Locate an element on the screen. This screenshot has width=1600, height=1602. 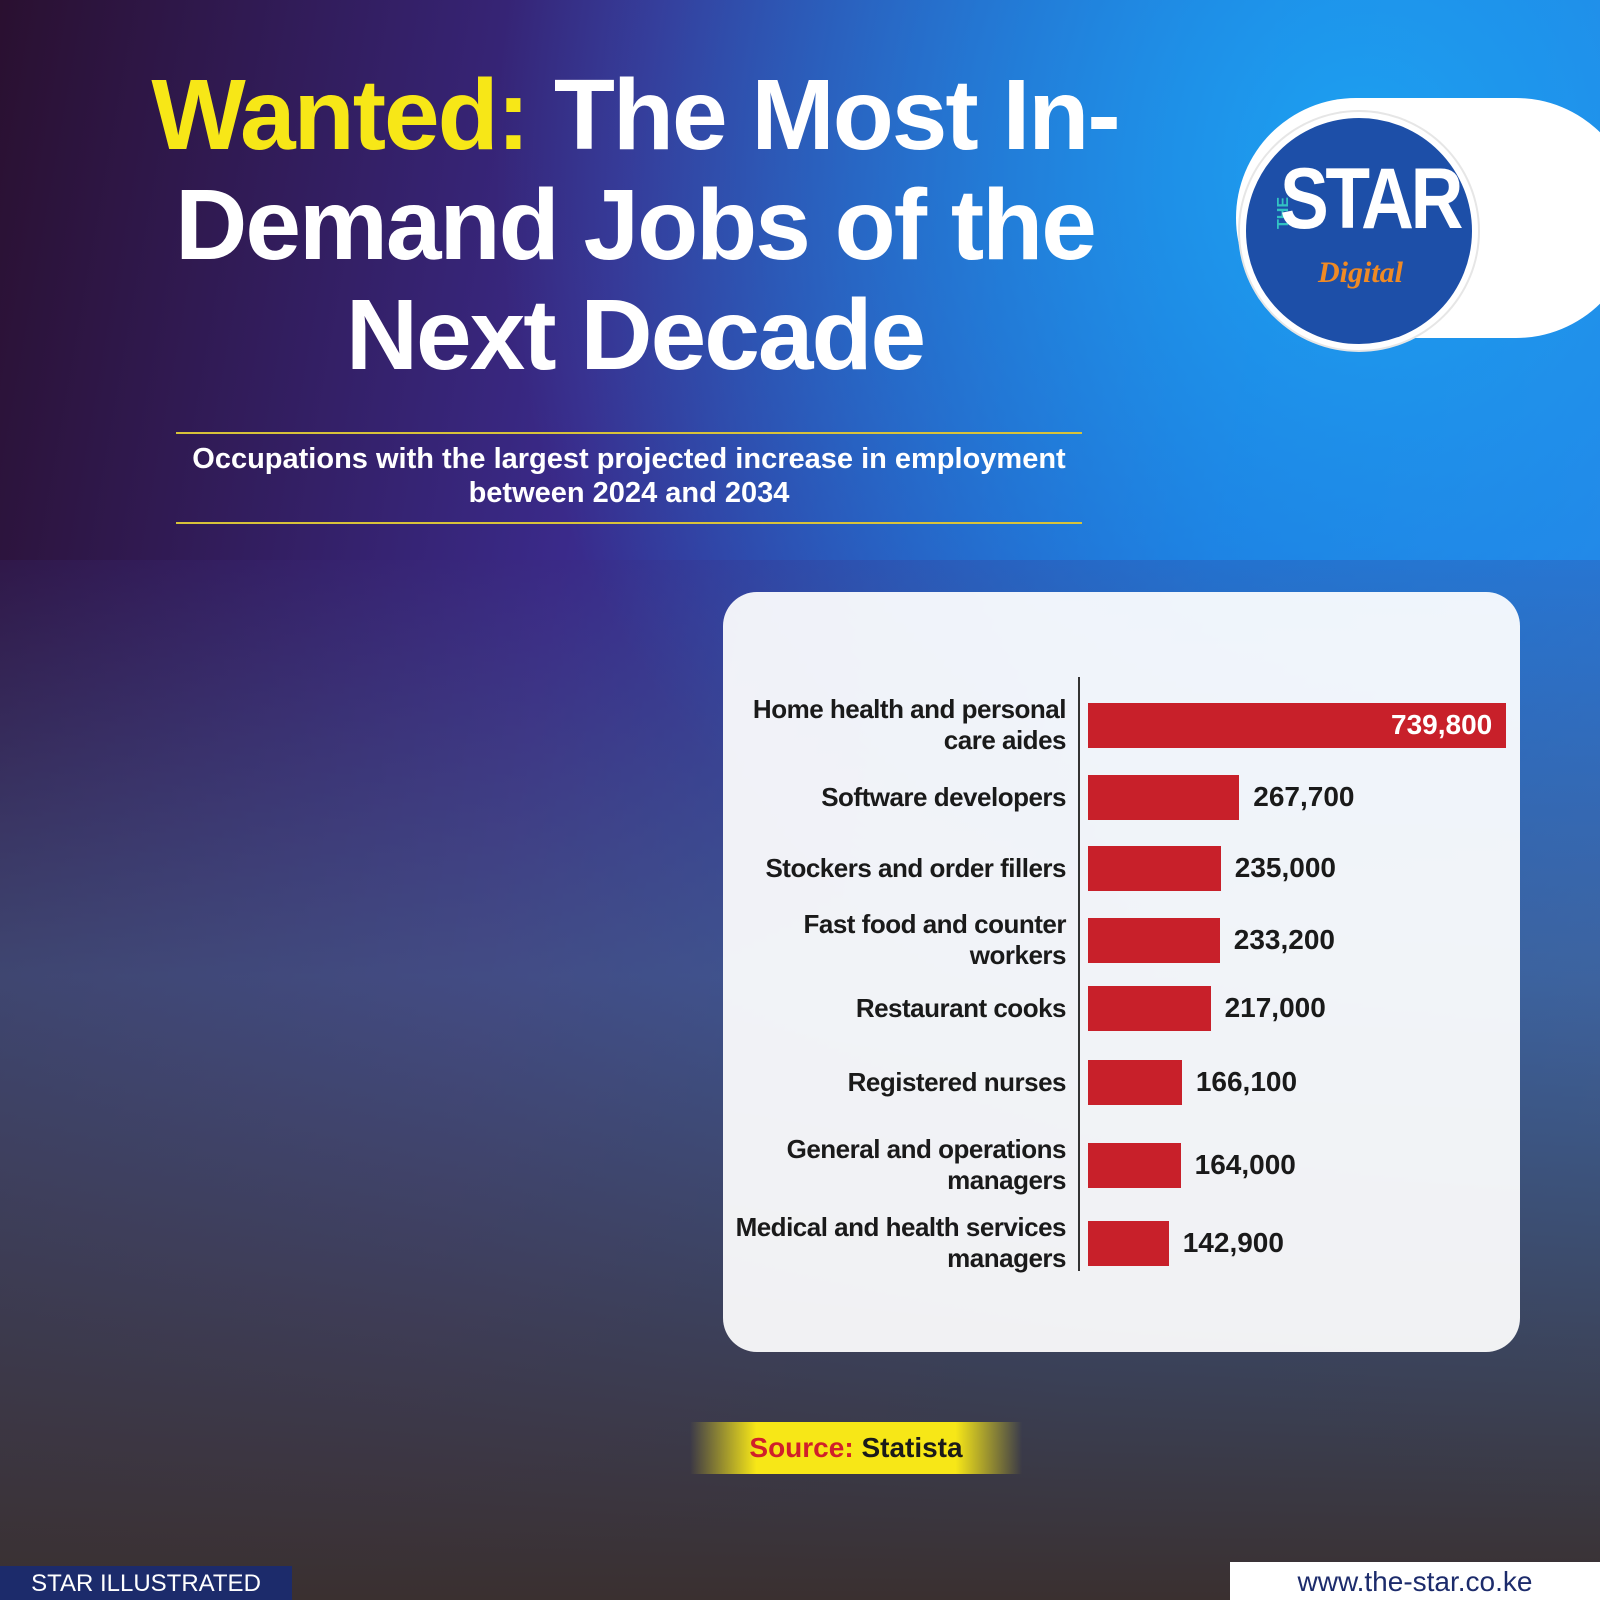
credit: STAR ILLUSTRATED is located at coordinates (146, 1583).